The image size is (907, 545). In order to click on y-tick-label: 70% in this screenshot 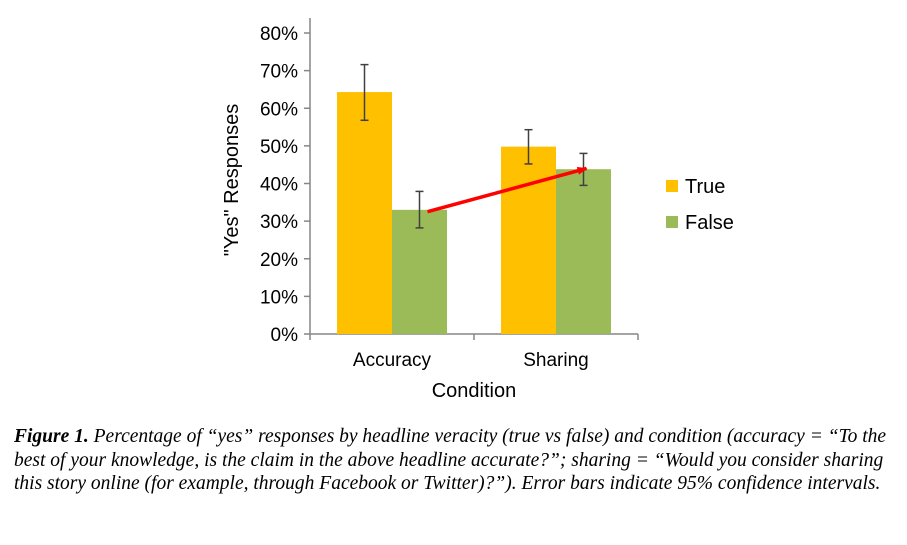, I will do `click(279, 72)`.